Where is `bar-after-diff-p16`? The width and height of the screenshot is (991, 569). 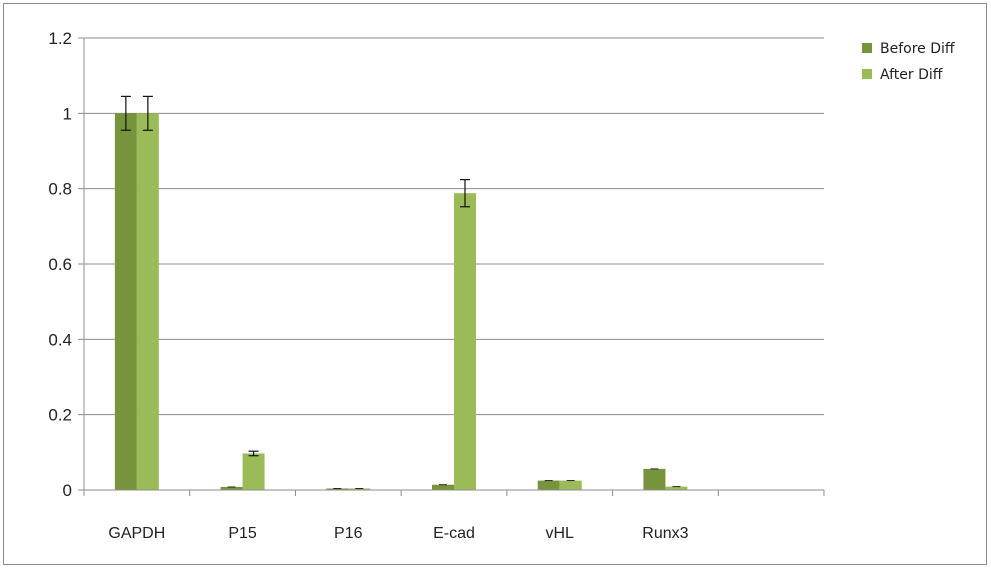
bar-after-diff-p16 is located at coordinates (359, 489).